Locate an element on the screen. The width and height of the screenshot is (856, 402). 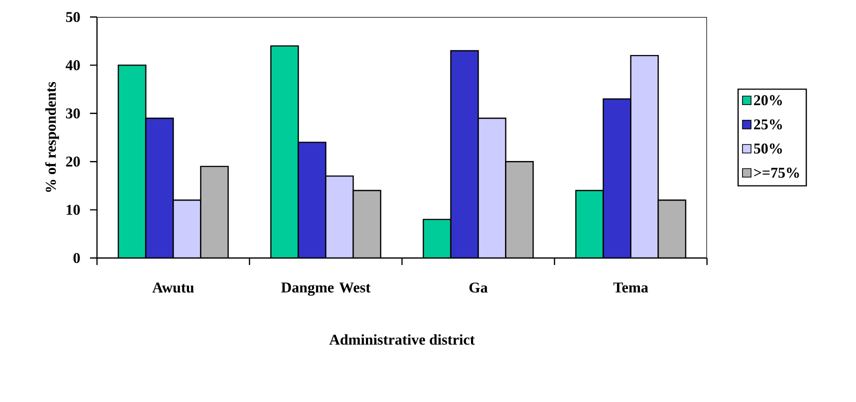
x-tick-label: Tema is located at coordinates (630, 287).